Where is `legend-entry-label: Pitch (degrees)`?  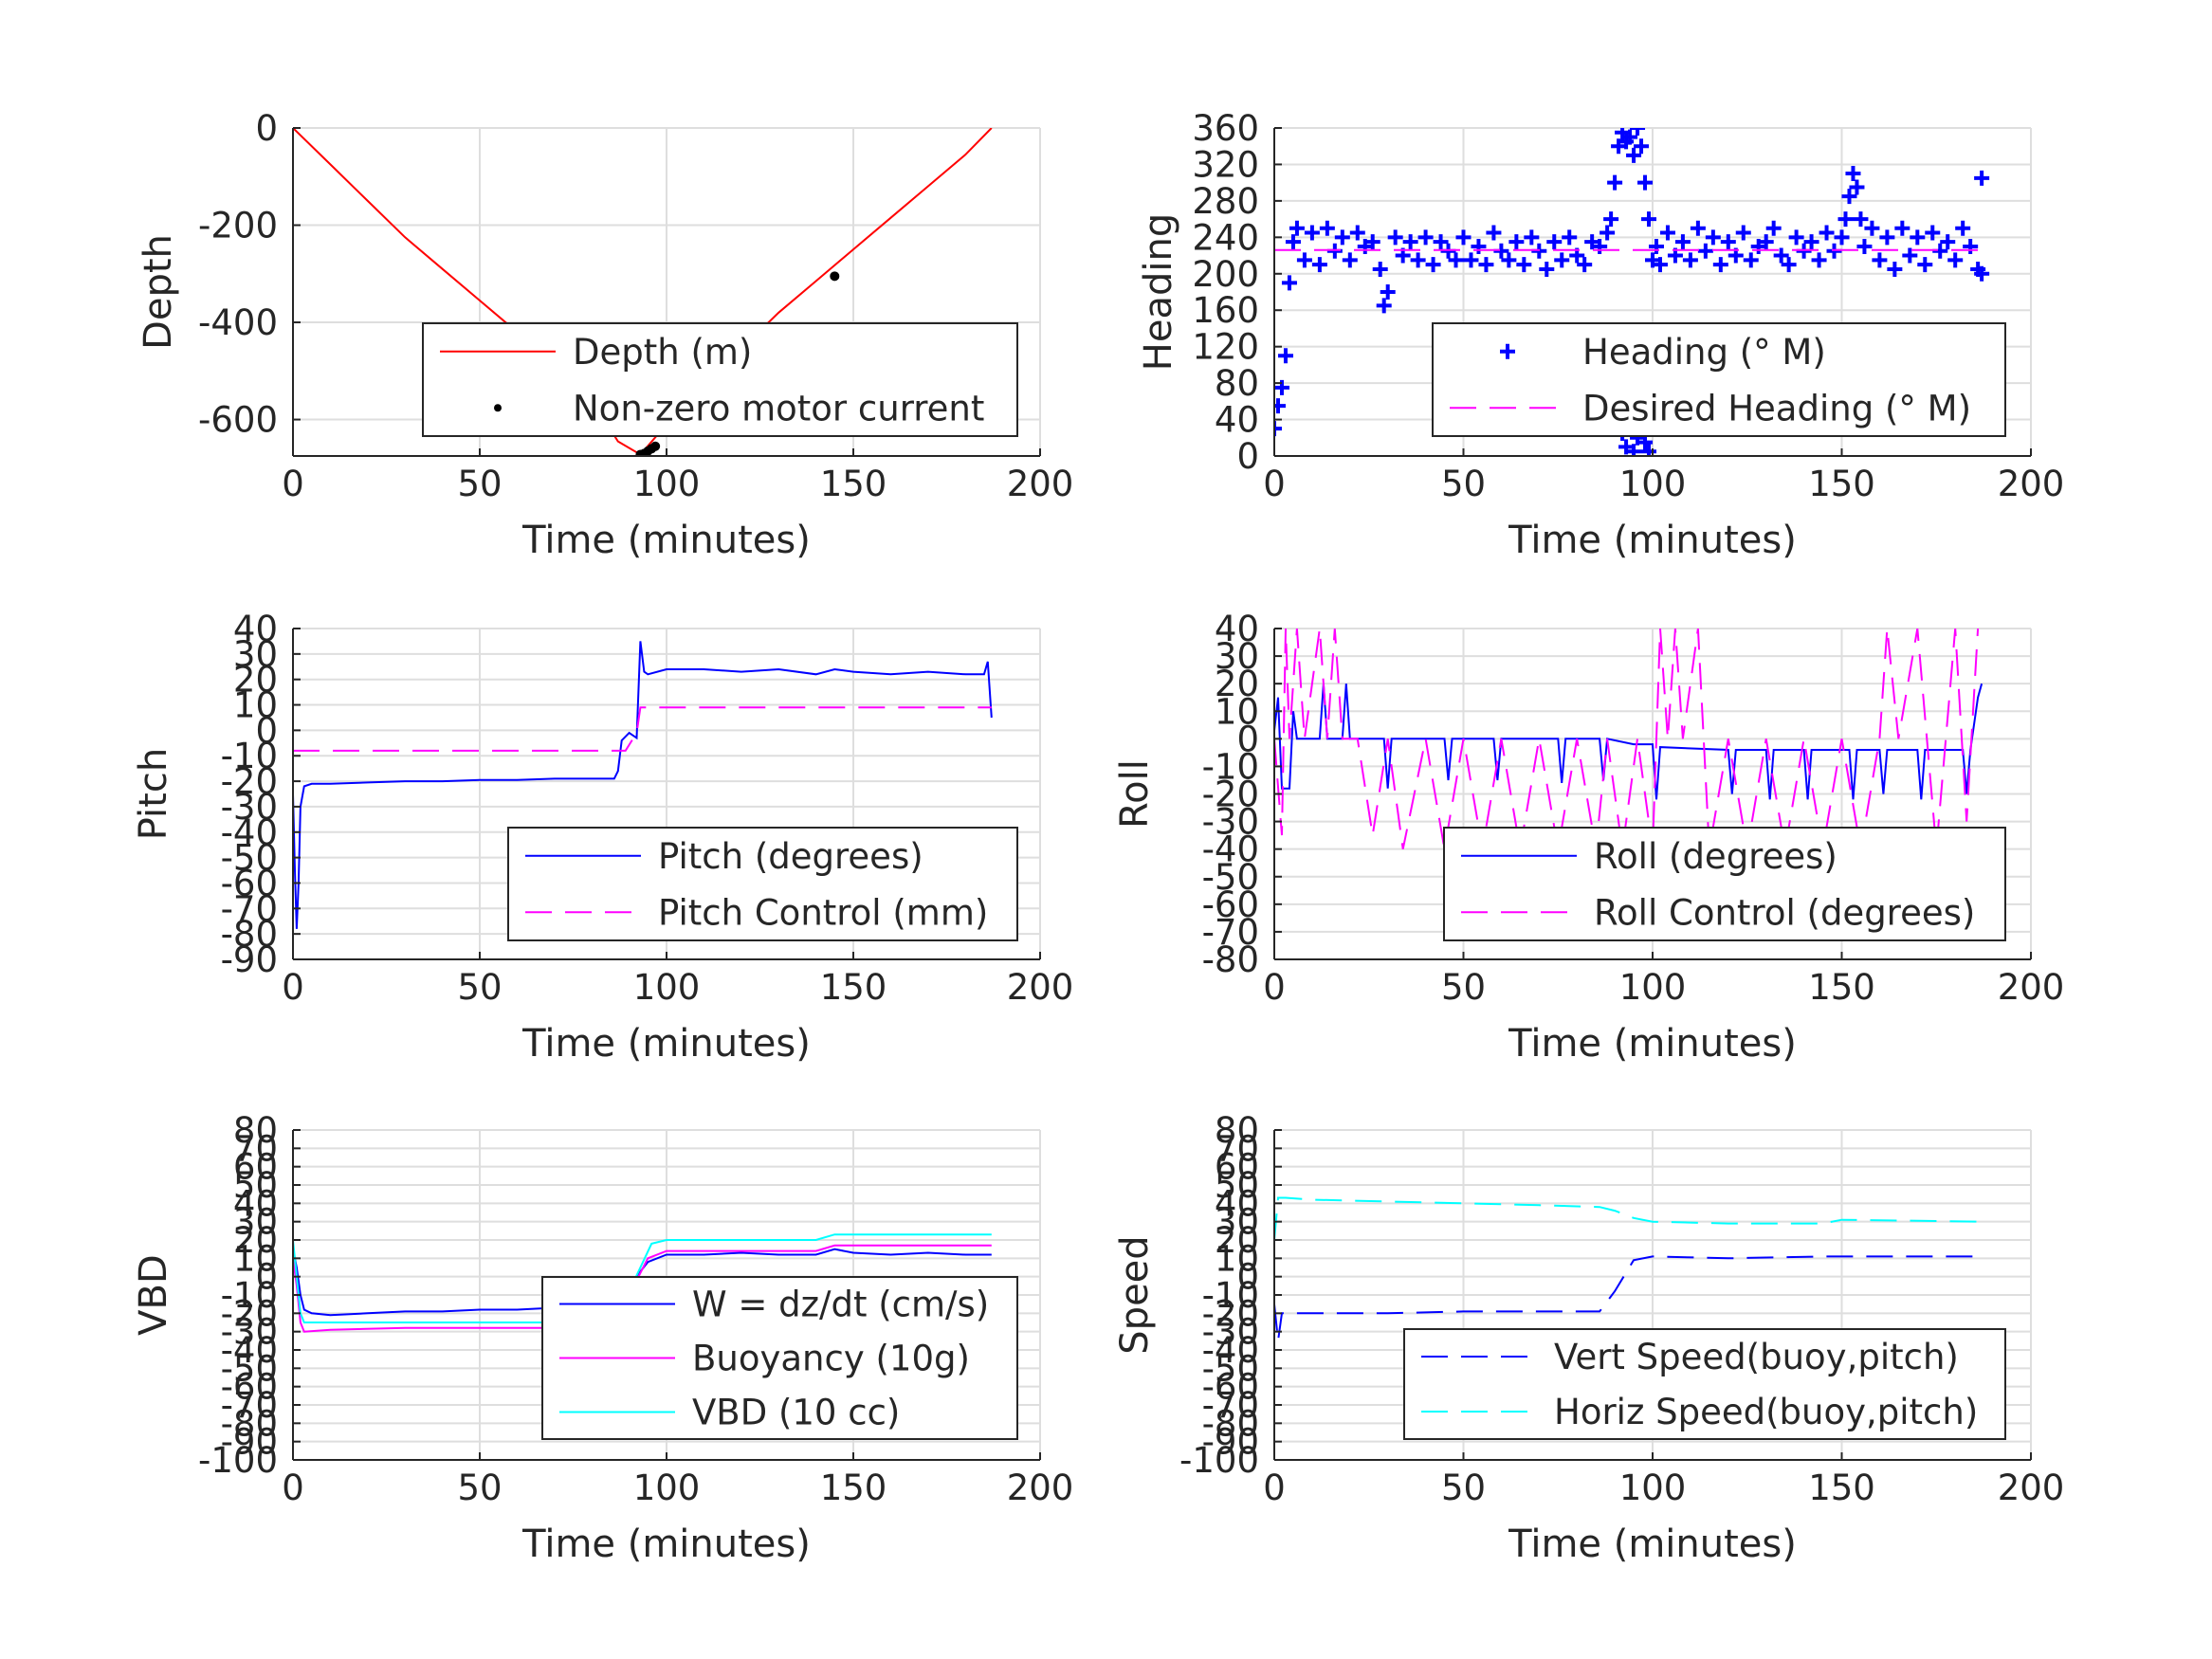
legend-entry-label: Pitch (degrees) is located at coordinates (790, 856).